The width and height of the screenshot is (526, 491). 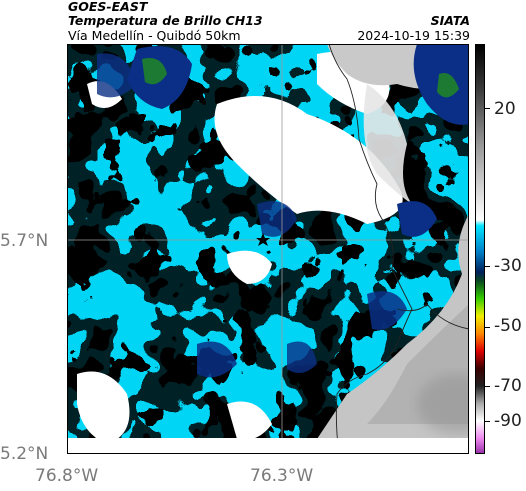 What do you see at coordinates (24, 454) in the screenshot?
I see `lat-tick-label: 5.2°N` at bounding box center [24, 454].